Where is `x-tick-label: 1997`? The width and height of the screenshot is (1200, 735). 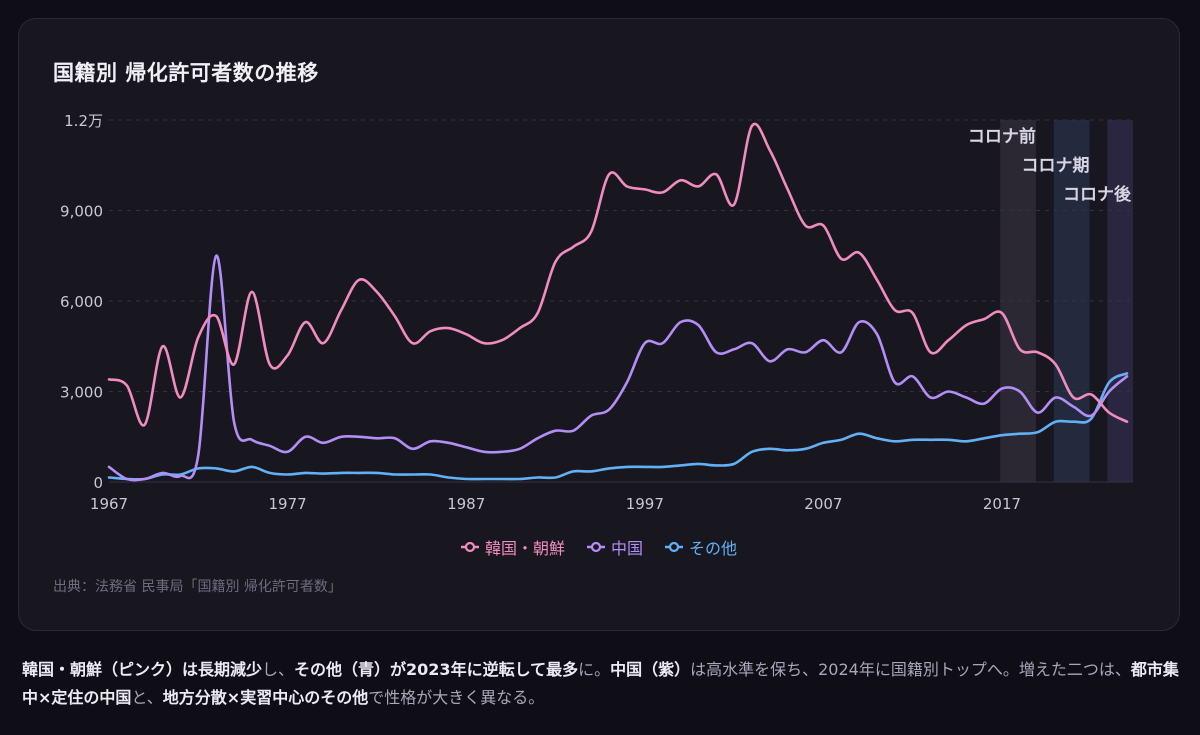 x-tick-label: 1997 is located at coordinates (645, 504).